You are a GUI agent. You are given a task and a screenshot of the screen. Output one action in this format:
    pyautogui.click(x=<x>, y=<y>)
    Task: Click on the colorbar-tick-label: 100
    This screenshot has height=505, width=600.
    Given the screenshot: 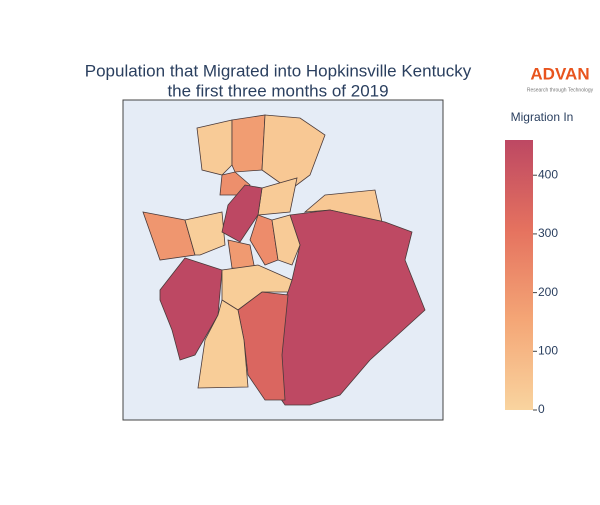 What is the action you would take?
    pyautogui.click(x=548, y=350)
    